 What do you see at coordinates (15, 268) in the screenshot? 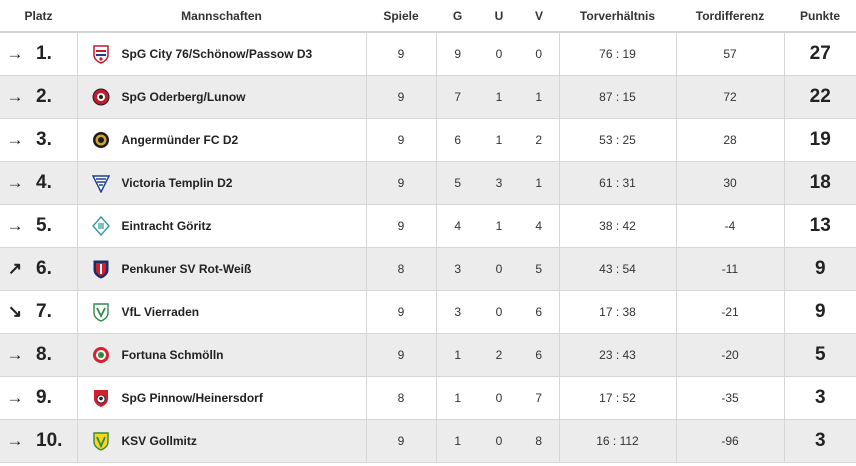
I see `trend-up-arrow-icon: ↗` at bounding box center [15, 268].